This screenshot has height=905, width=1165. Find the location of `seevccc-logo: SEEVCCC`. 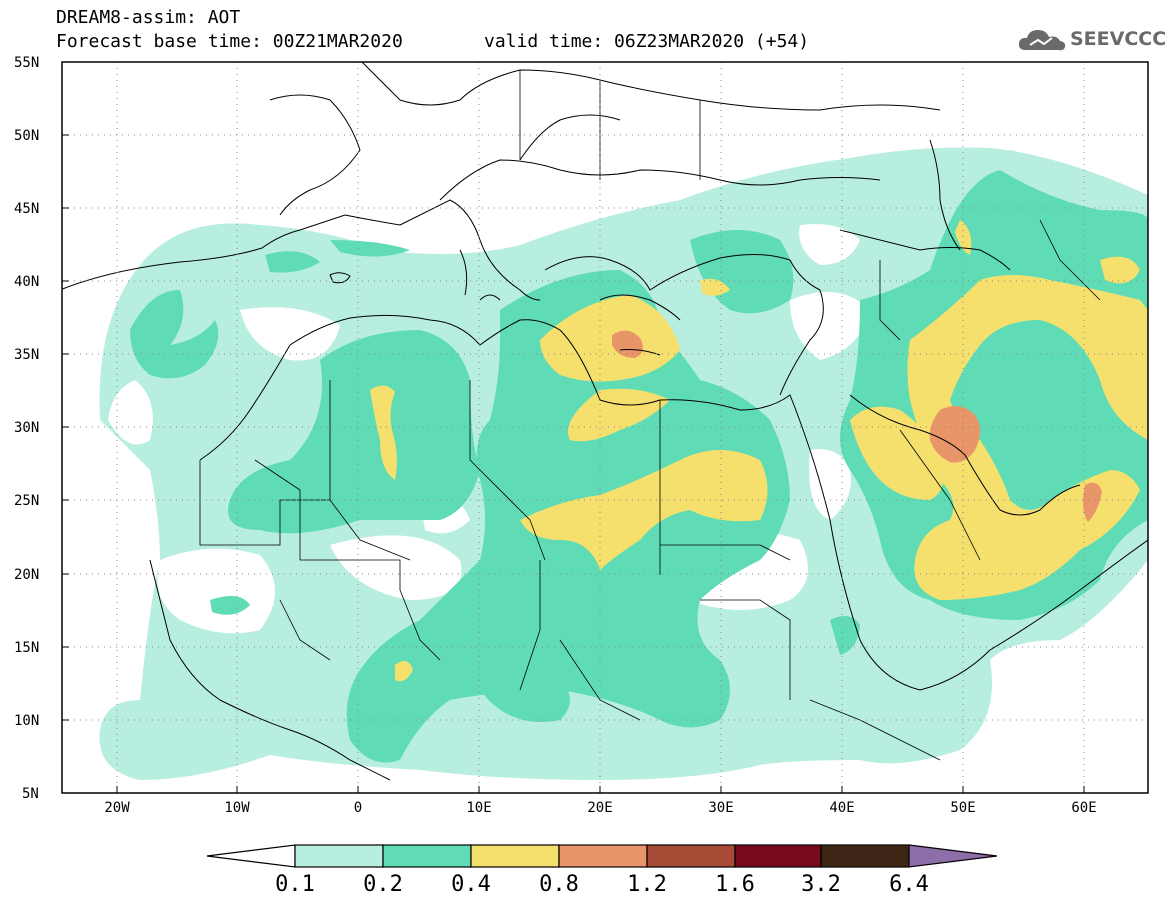

seevccc-logo: SEEVCCC is located at coordinates (1091, 40).